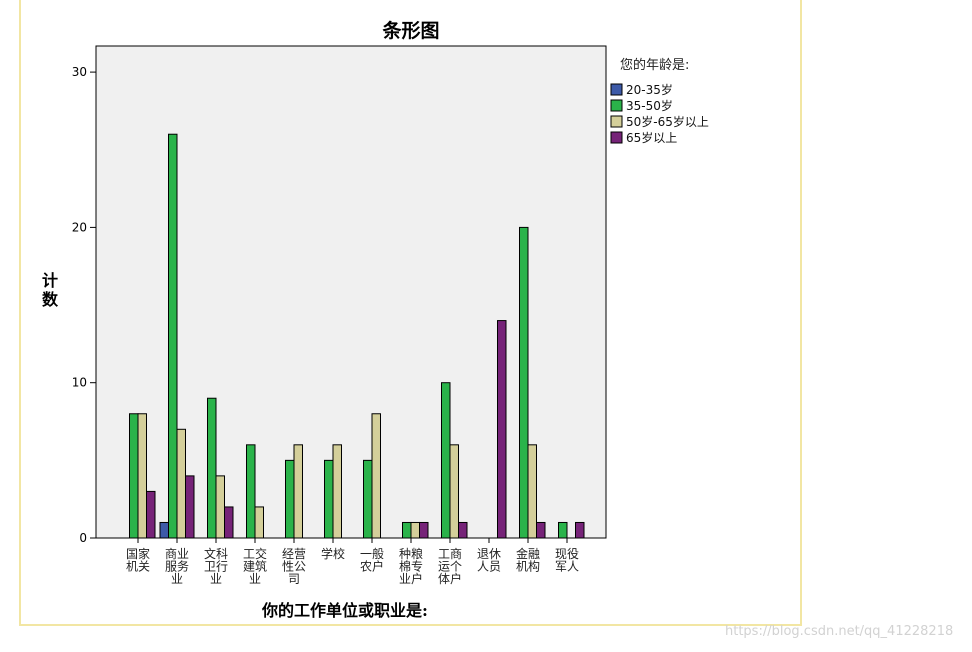 Image resolution: width=972 pixels, height=652 pixels. Describe the element at coordinates (528, 566) in the screenshot. I see `category-label: 机构` at that location.